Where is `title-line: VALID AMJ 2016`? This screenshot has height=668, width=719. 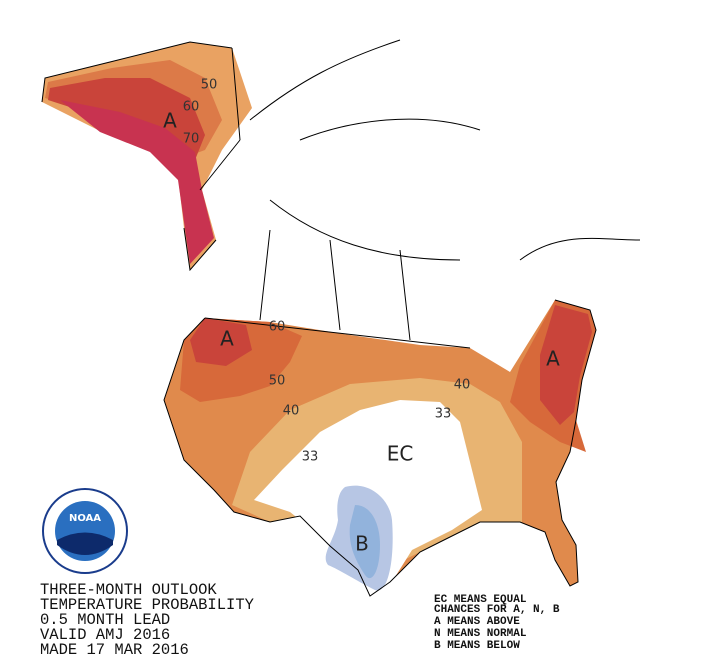 title-line: VALID AMJ 2016 is located at coordinates (105, 635).